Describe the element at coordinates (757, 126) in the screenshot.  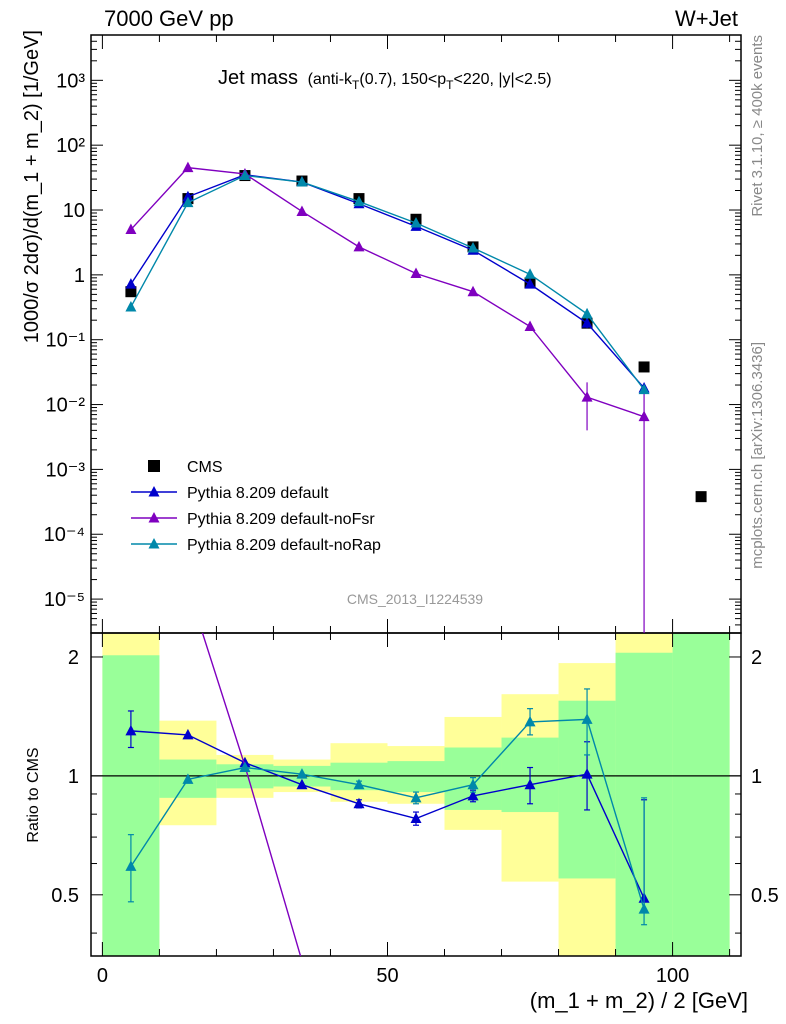
I see `rivet-version-label: Rivet 3.1.10, ≥ 400k events` at that location.